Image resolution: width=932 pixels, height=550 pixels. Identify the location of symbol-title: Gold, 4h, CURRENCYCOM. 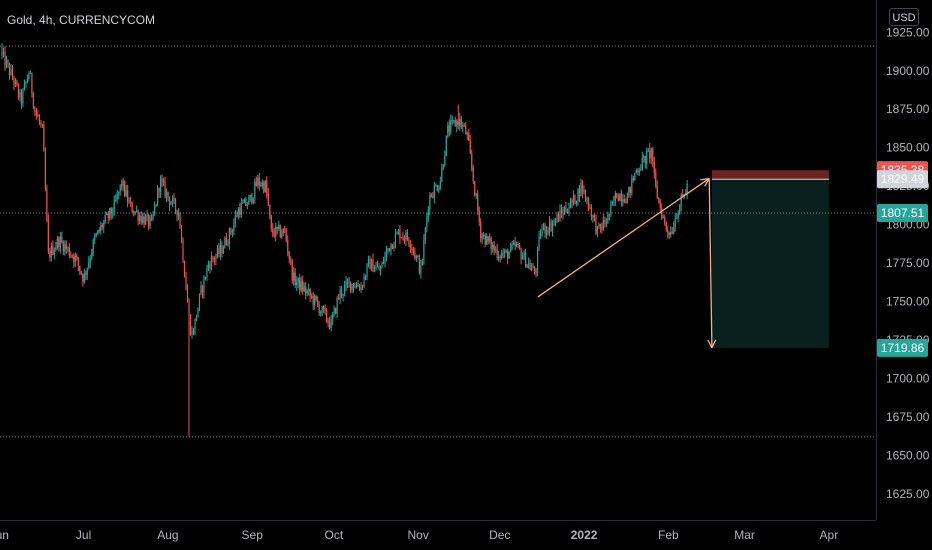
(81, 20).